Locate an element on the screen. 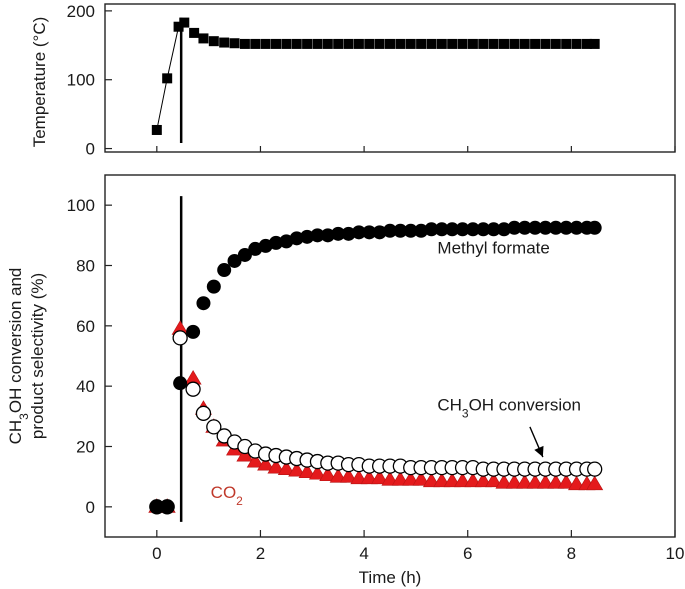 The image size is (685, 589). annotation-arrow-head is located at coordinates (539, 451).